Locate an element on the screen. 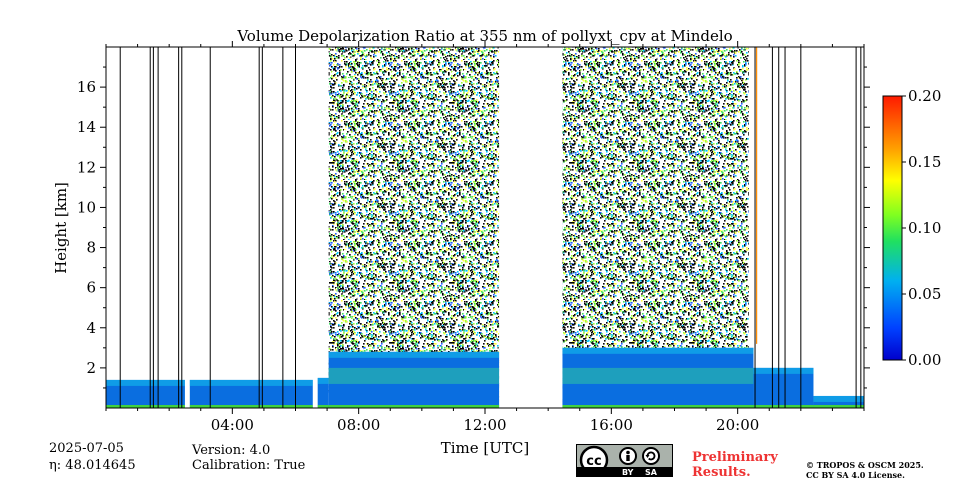  colorbar-tick-label-4: 0.20 is located at coordinates (924, 96).